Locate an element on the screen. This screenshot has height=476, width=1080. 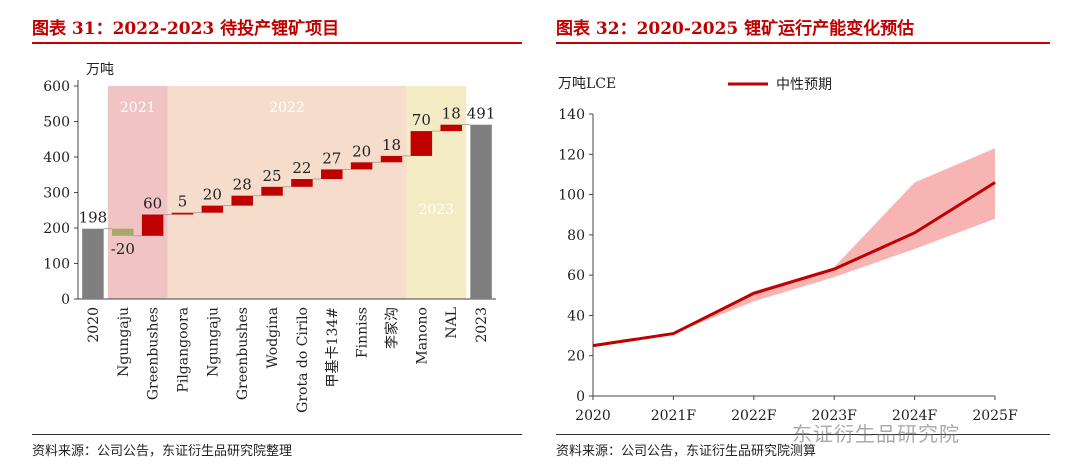
value-label-4: 20 is located at coordinates (212, 195).